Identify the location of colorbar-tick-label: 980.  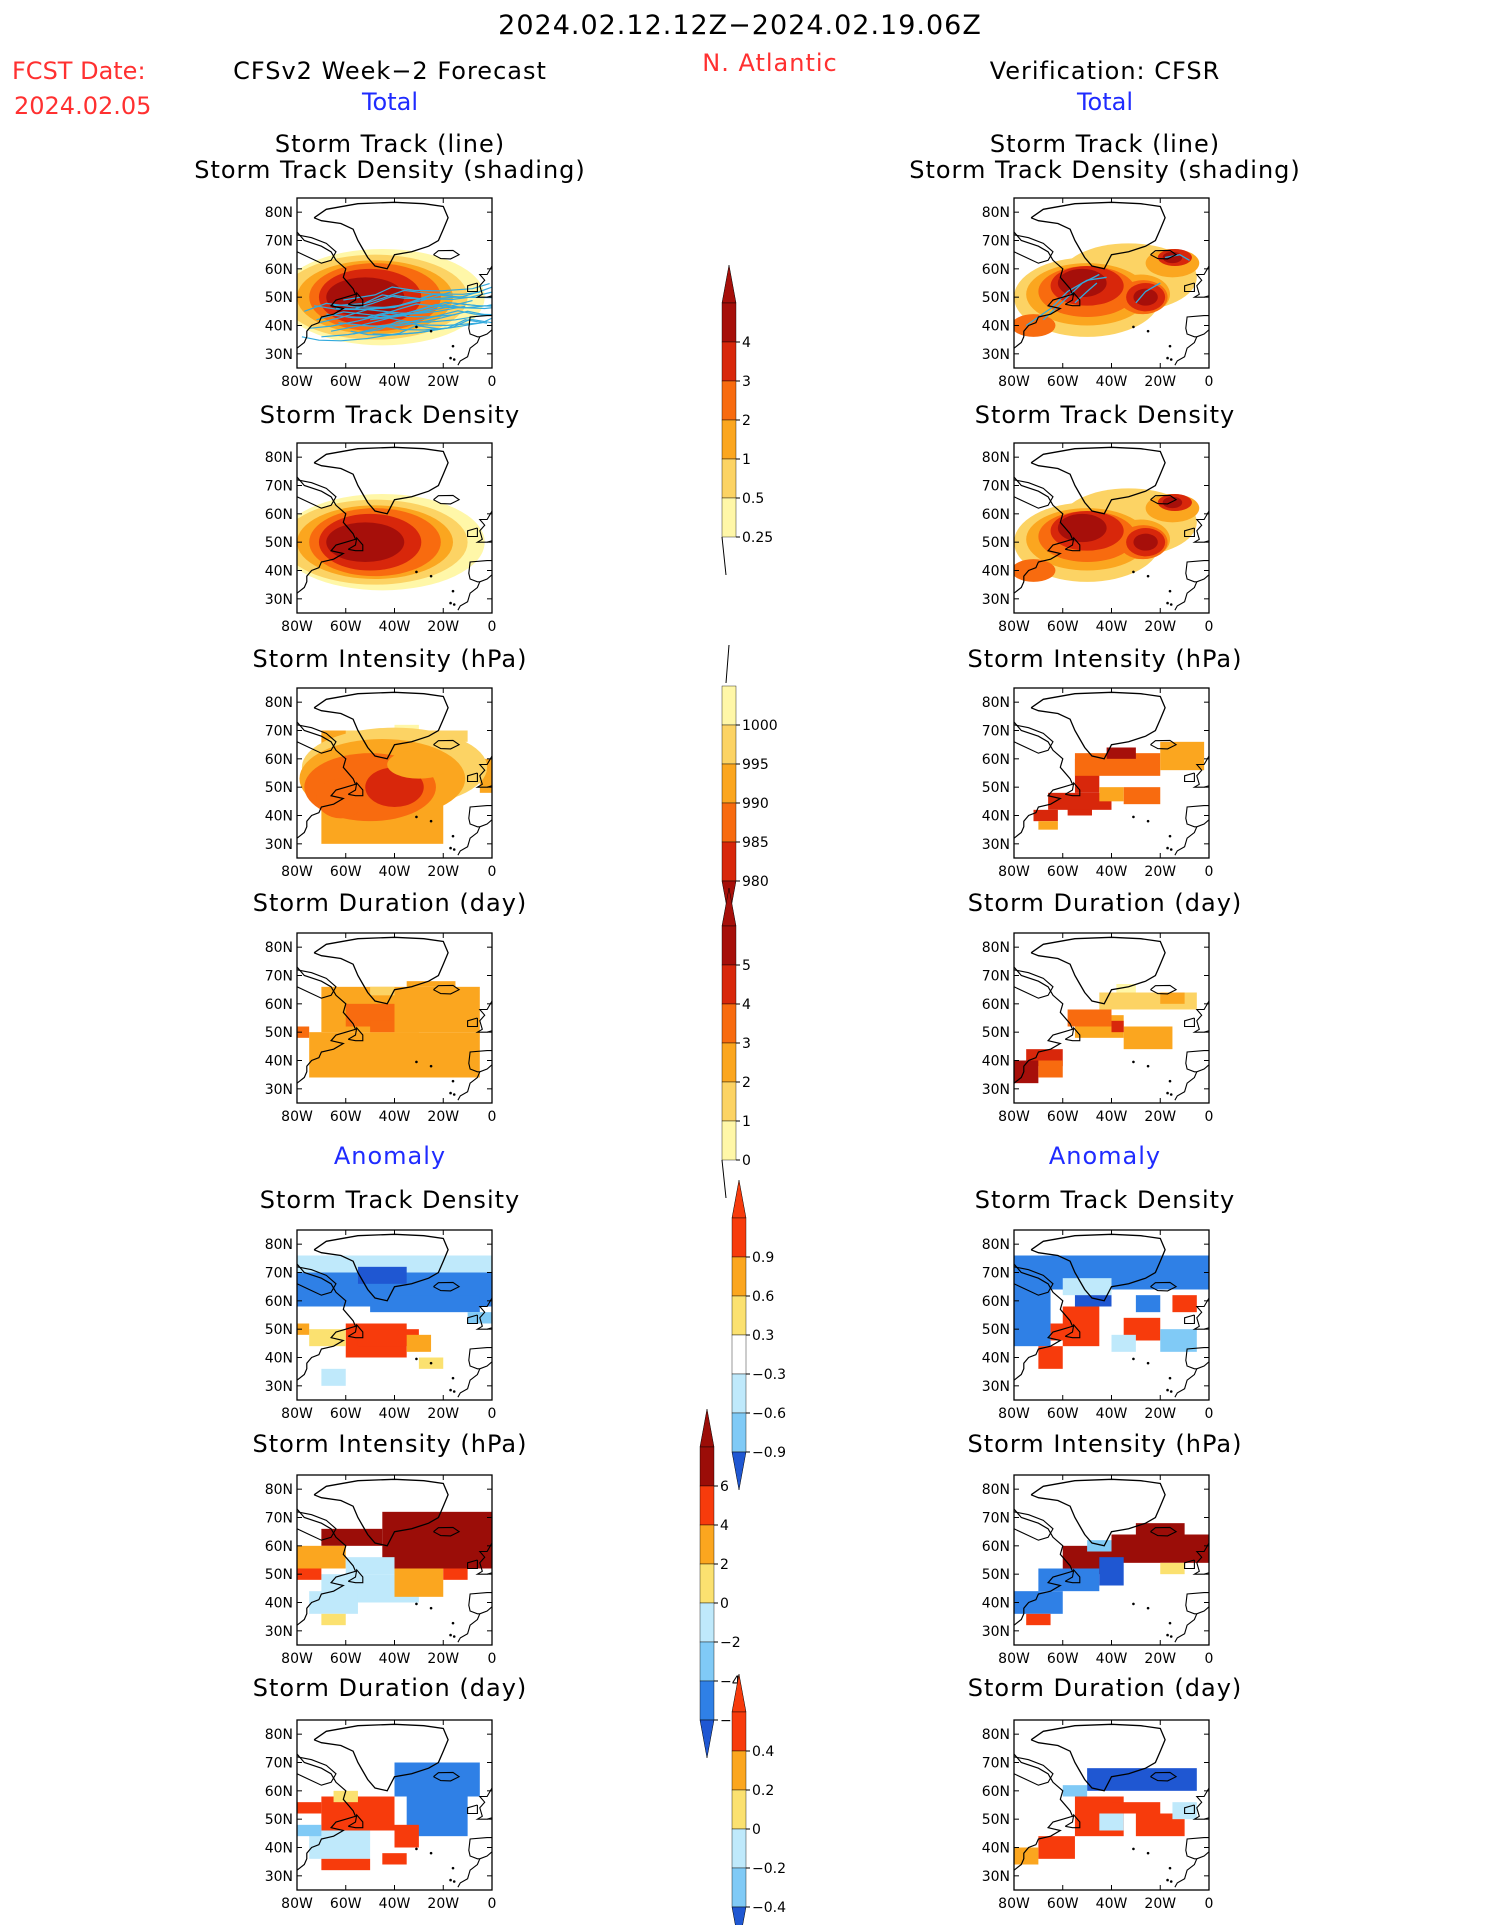
(755, 882).